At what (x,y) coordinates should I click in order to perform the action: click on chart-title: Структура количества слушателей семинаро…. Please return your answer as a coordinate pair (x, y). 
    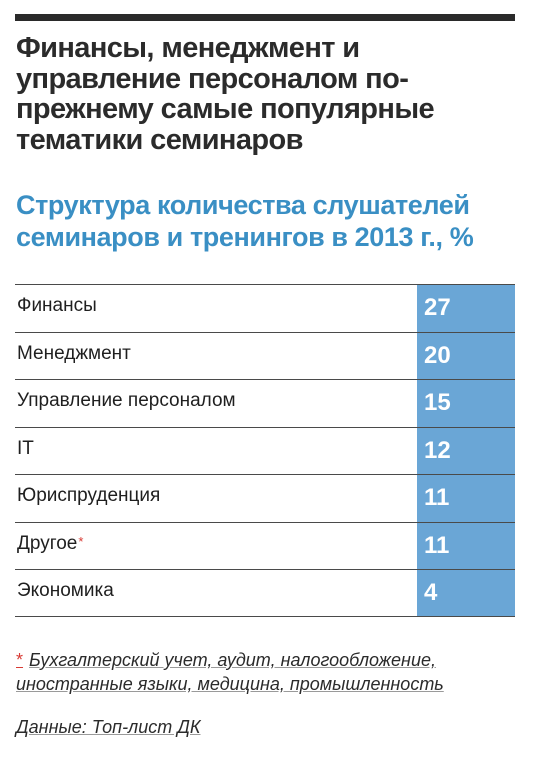
    Looking at the image, I should click on (245, 221).